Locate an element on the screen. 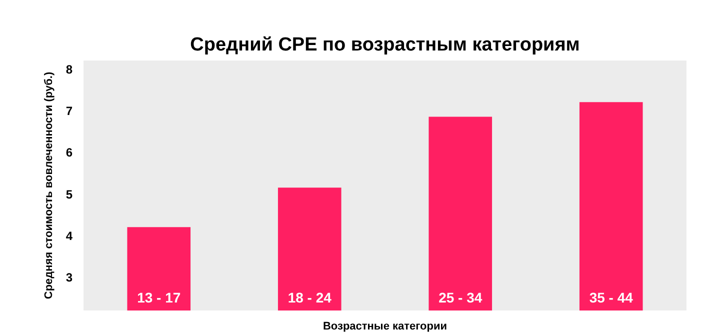 Image resolution: width=712 pixels, height=335 pixels. y-tick-label: 3 is located at coordinates (69, 277).